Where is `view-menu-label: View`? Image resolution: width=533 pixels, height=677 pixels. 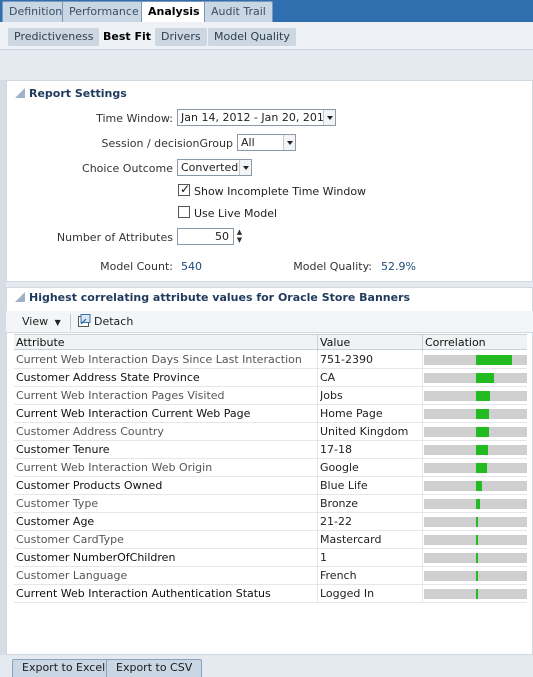 view-menu-label: View is located at coordinates (35, 321).